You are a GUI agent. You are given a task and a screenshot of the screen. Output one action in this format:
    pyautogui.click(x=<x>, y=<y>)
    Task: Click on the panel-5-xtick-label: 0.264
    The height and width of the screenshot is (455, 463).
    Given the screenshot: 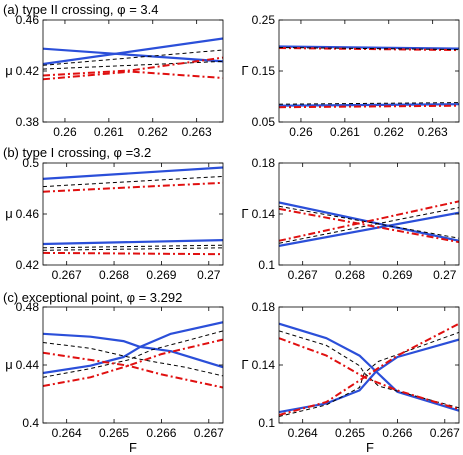 What is the action you would take?
    pyautogui.click(x=303, y=433)
    